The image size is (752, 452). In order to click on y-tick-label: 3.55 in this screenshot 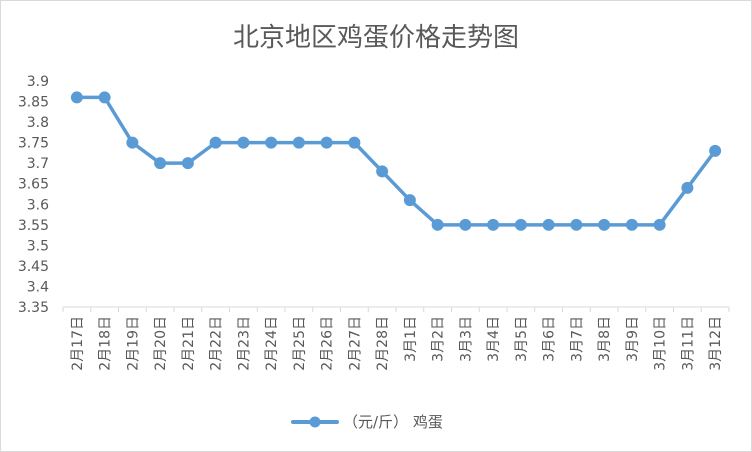, I will do `click(33, 226)`.